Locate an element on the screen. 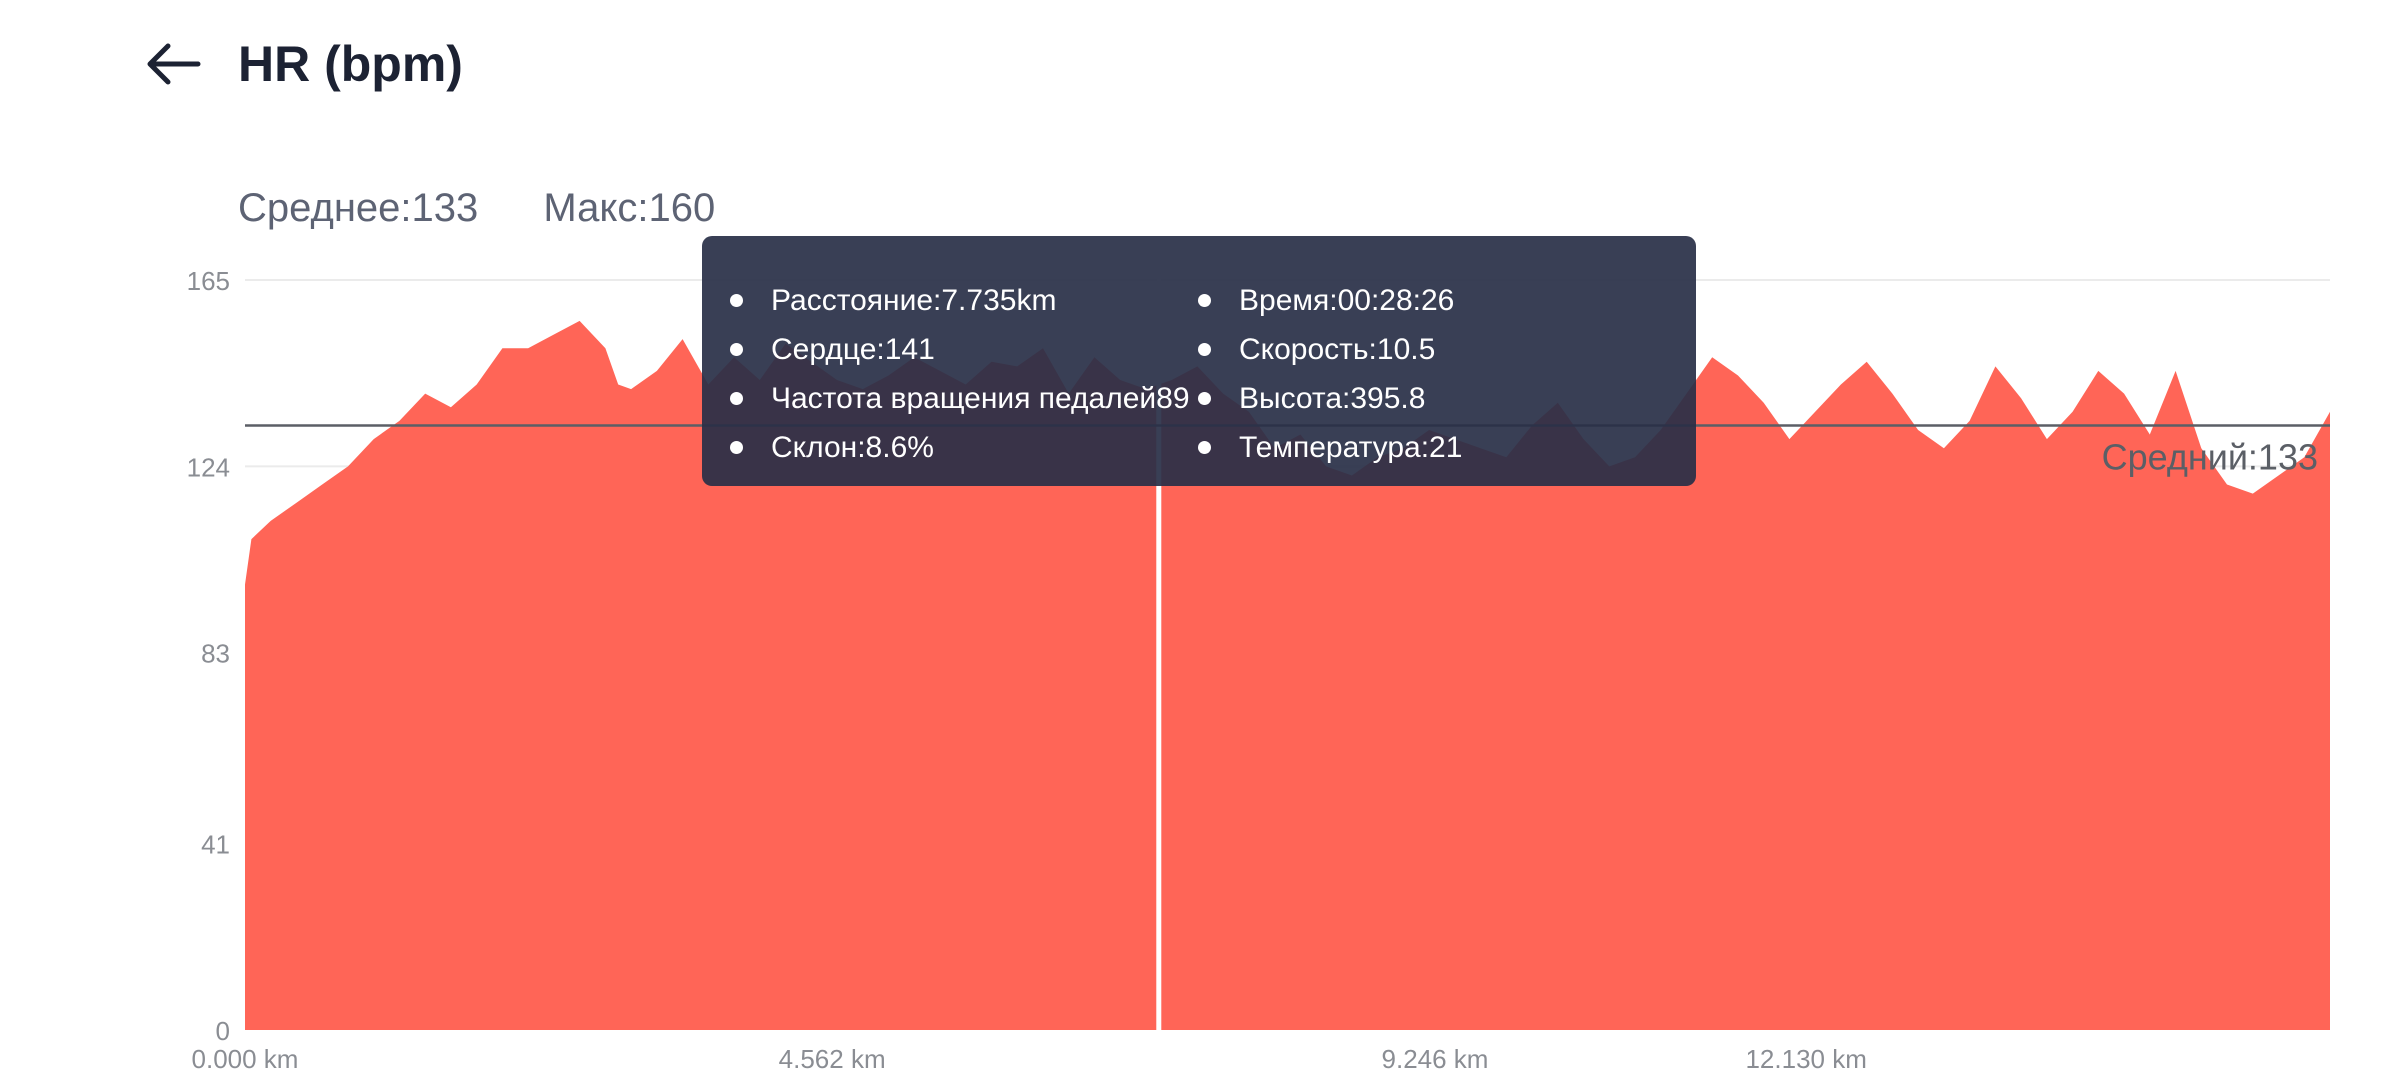 This screenshot has height=1080, width=2400. back-button is located at coordinates (174, 64).